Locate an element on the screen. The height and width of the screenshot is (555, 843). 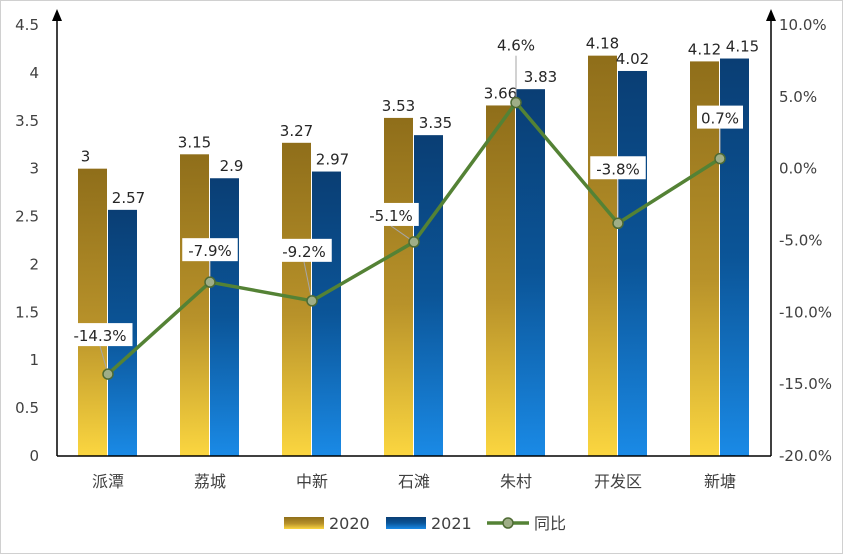
yoy-value-label: -5.1% is located at coordinates (391, 216).